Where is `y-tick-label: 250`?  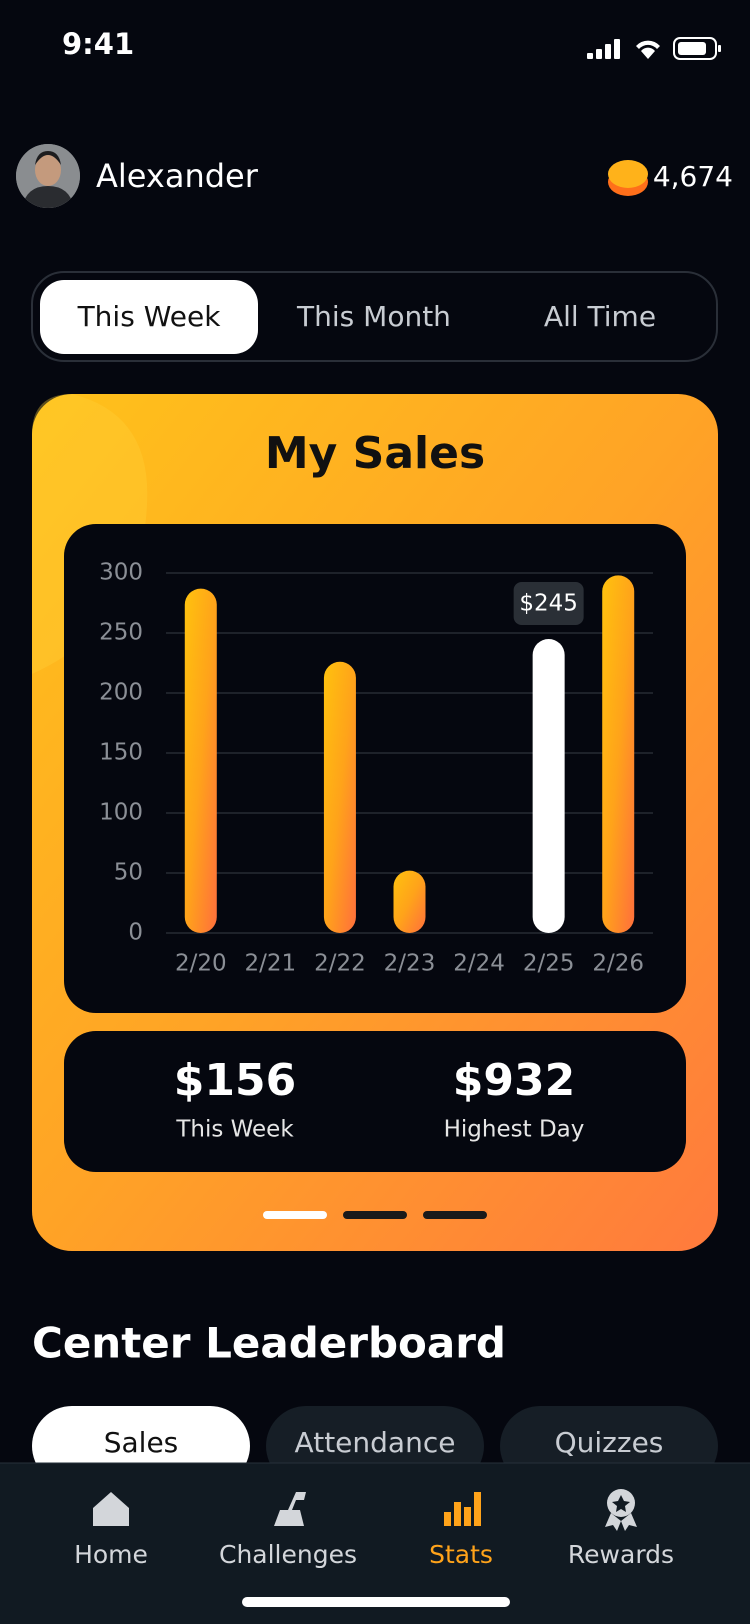
y-tick-label: 250 is located at coordinates (121, 633).